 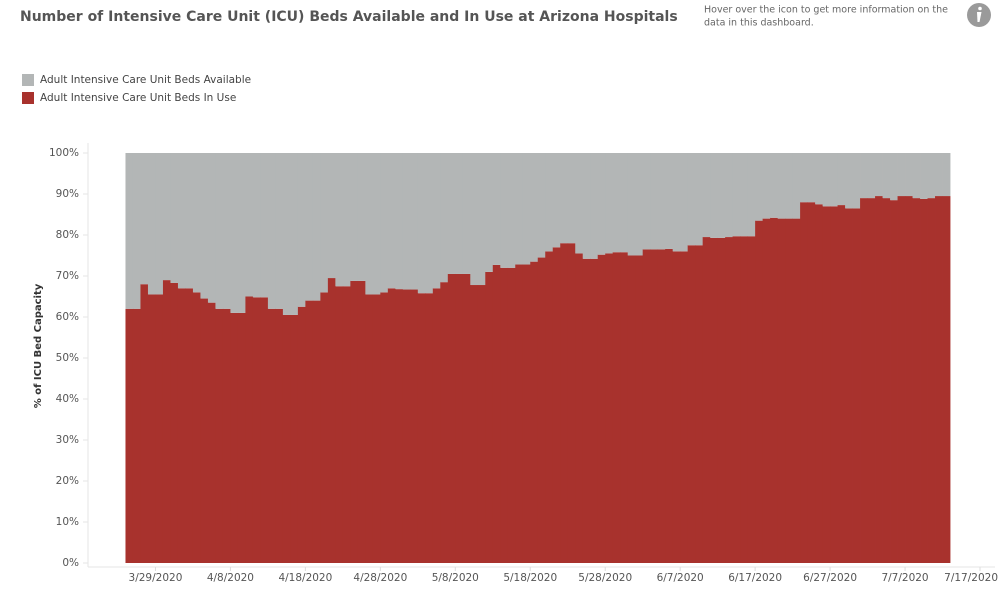 What do you see at coordinates (605, 578) in the screenshot?
I see `x-tick-label: 5/28/2020` at bounding box center [605, 578].